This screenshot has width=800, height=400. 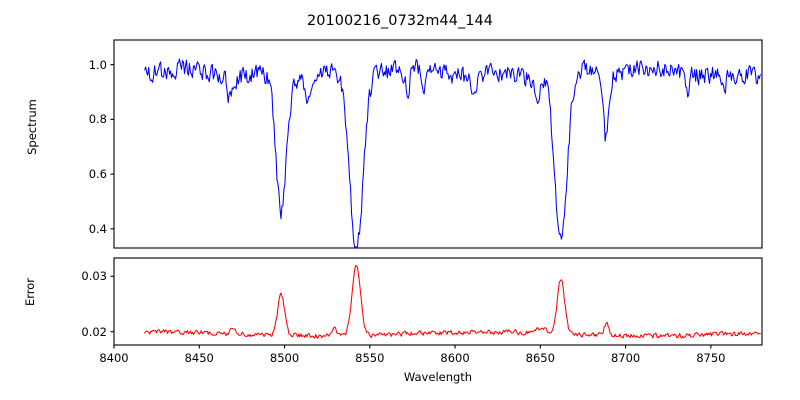 I want to click on spectrum-y-tick-label-0.6: 0.6, so click(x=97, y=174).